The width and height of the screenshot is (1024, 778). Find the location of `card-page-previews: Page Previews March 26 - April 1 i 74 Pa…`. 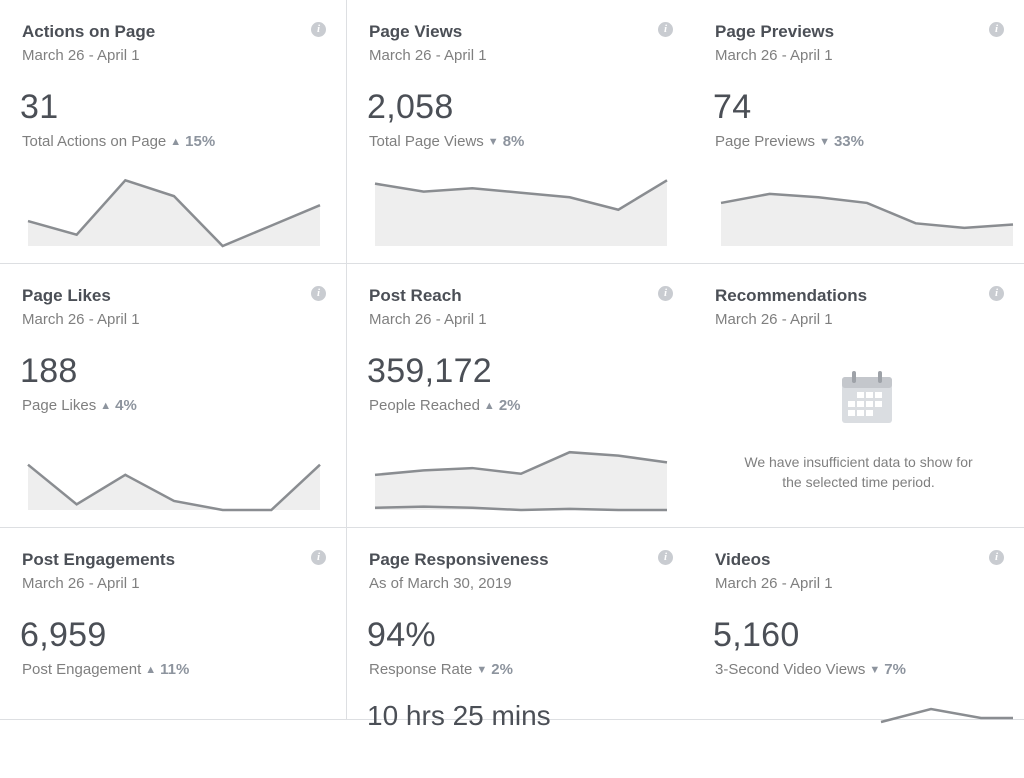

card-page-previews: Page Previews March 26 - April 1 i 74 Pa… is located at coordinates (858, 132).